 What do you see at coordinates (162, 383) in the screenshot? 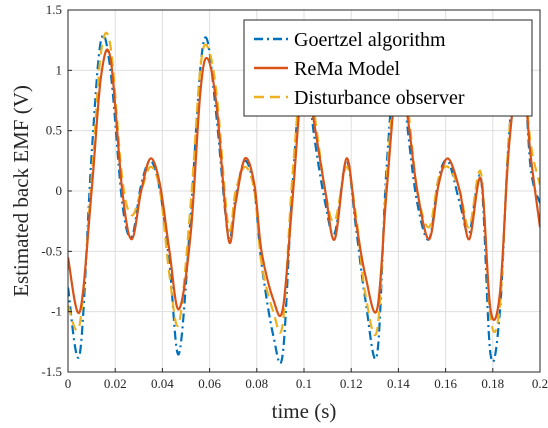
I see `x-tick-label: 0.04` at bounding box center [162, 383].